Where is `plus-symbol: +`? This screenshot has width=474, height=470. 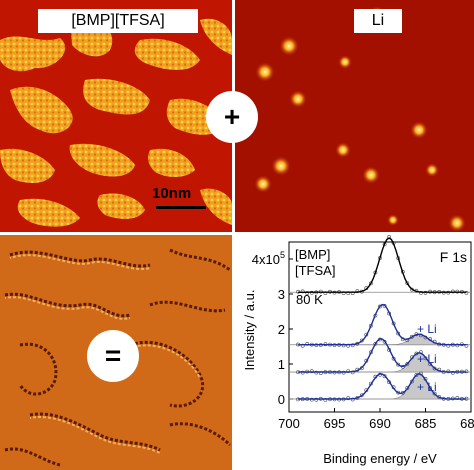
plus-symbol: + is located at coordinates (232, 117).